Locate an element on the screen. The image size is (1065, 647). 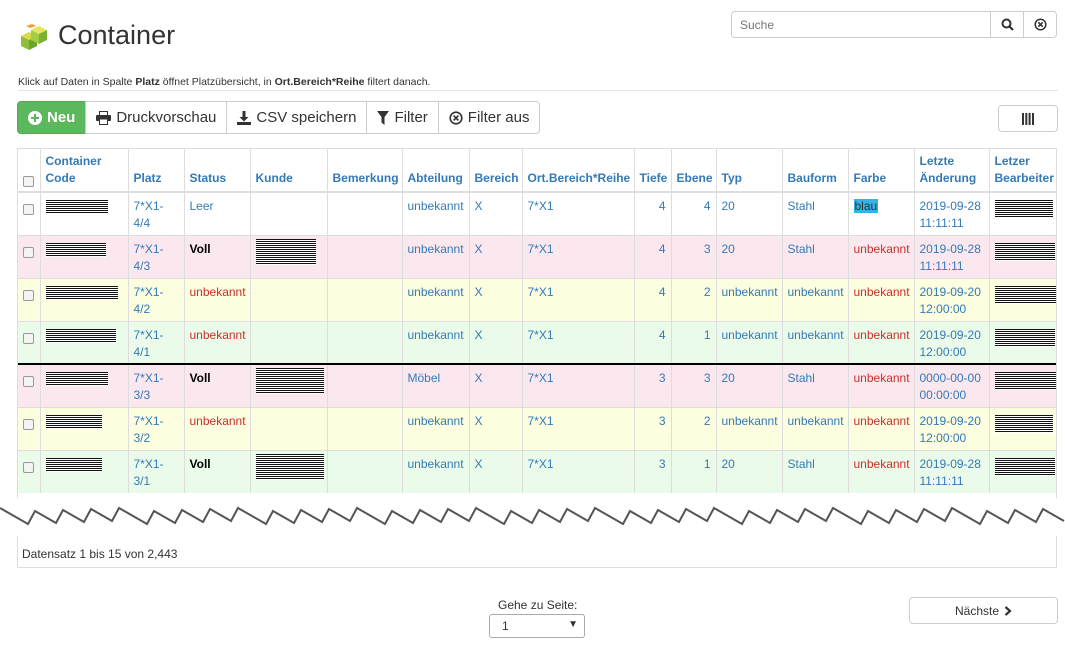
kunde-cell is located at coordinates (289, 428).